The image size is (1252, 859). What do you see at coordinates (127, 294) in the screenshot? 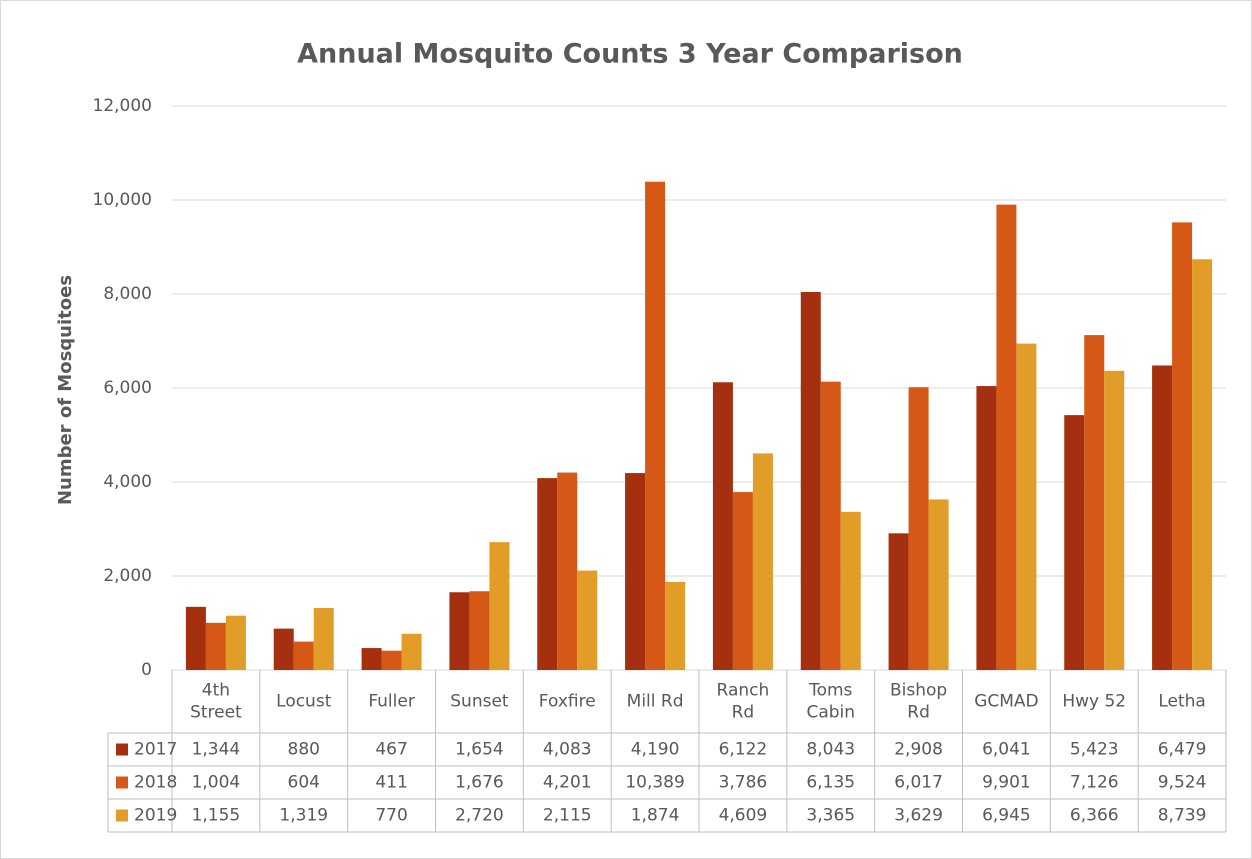
I see `y-tick-label: 8,000` at bounding box center [127, 294].